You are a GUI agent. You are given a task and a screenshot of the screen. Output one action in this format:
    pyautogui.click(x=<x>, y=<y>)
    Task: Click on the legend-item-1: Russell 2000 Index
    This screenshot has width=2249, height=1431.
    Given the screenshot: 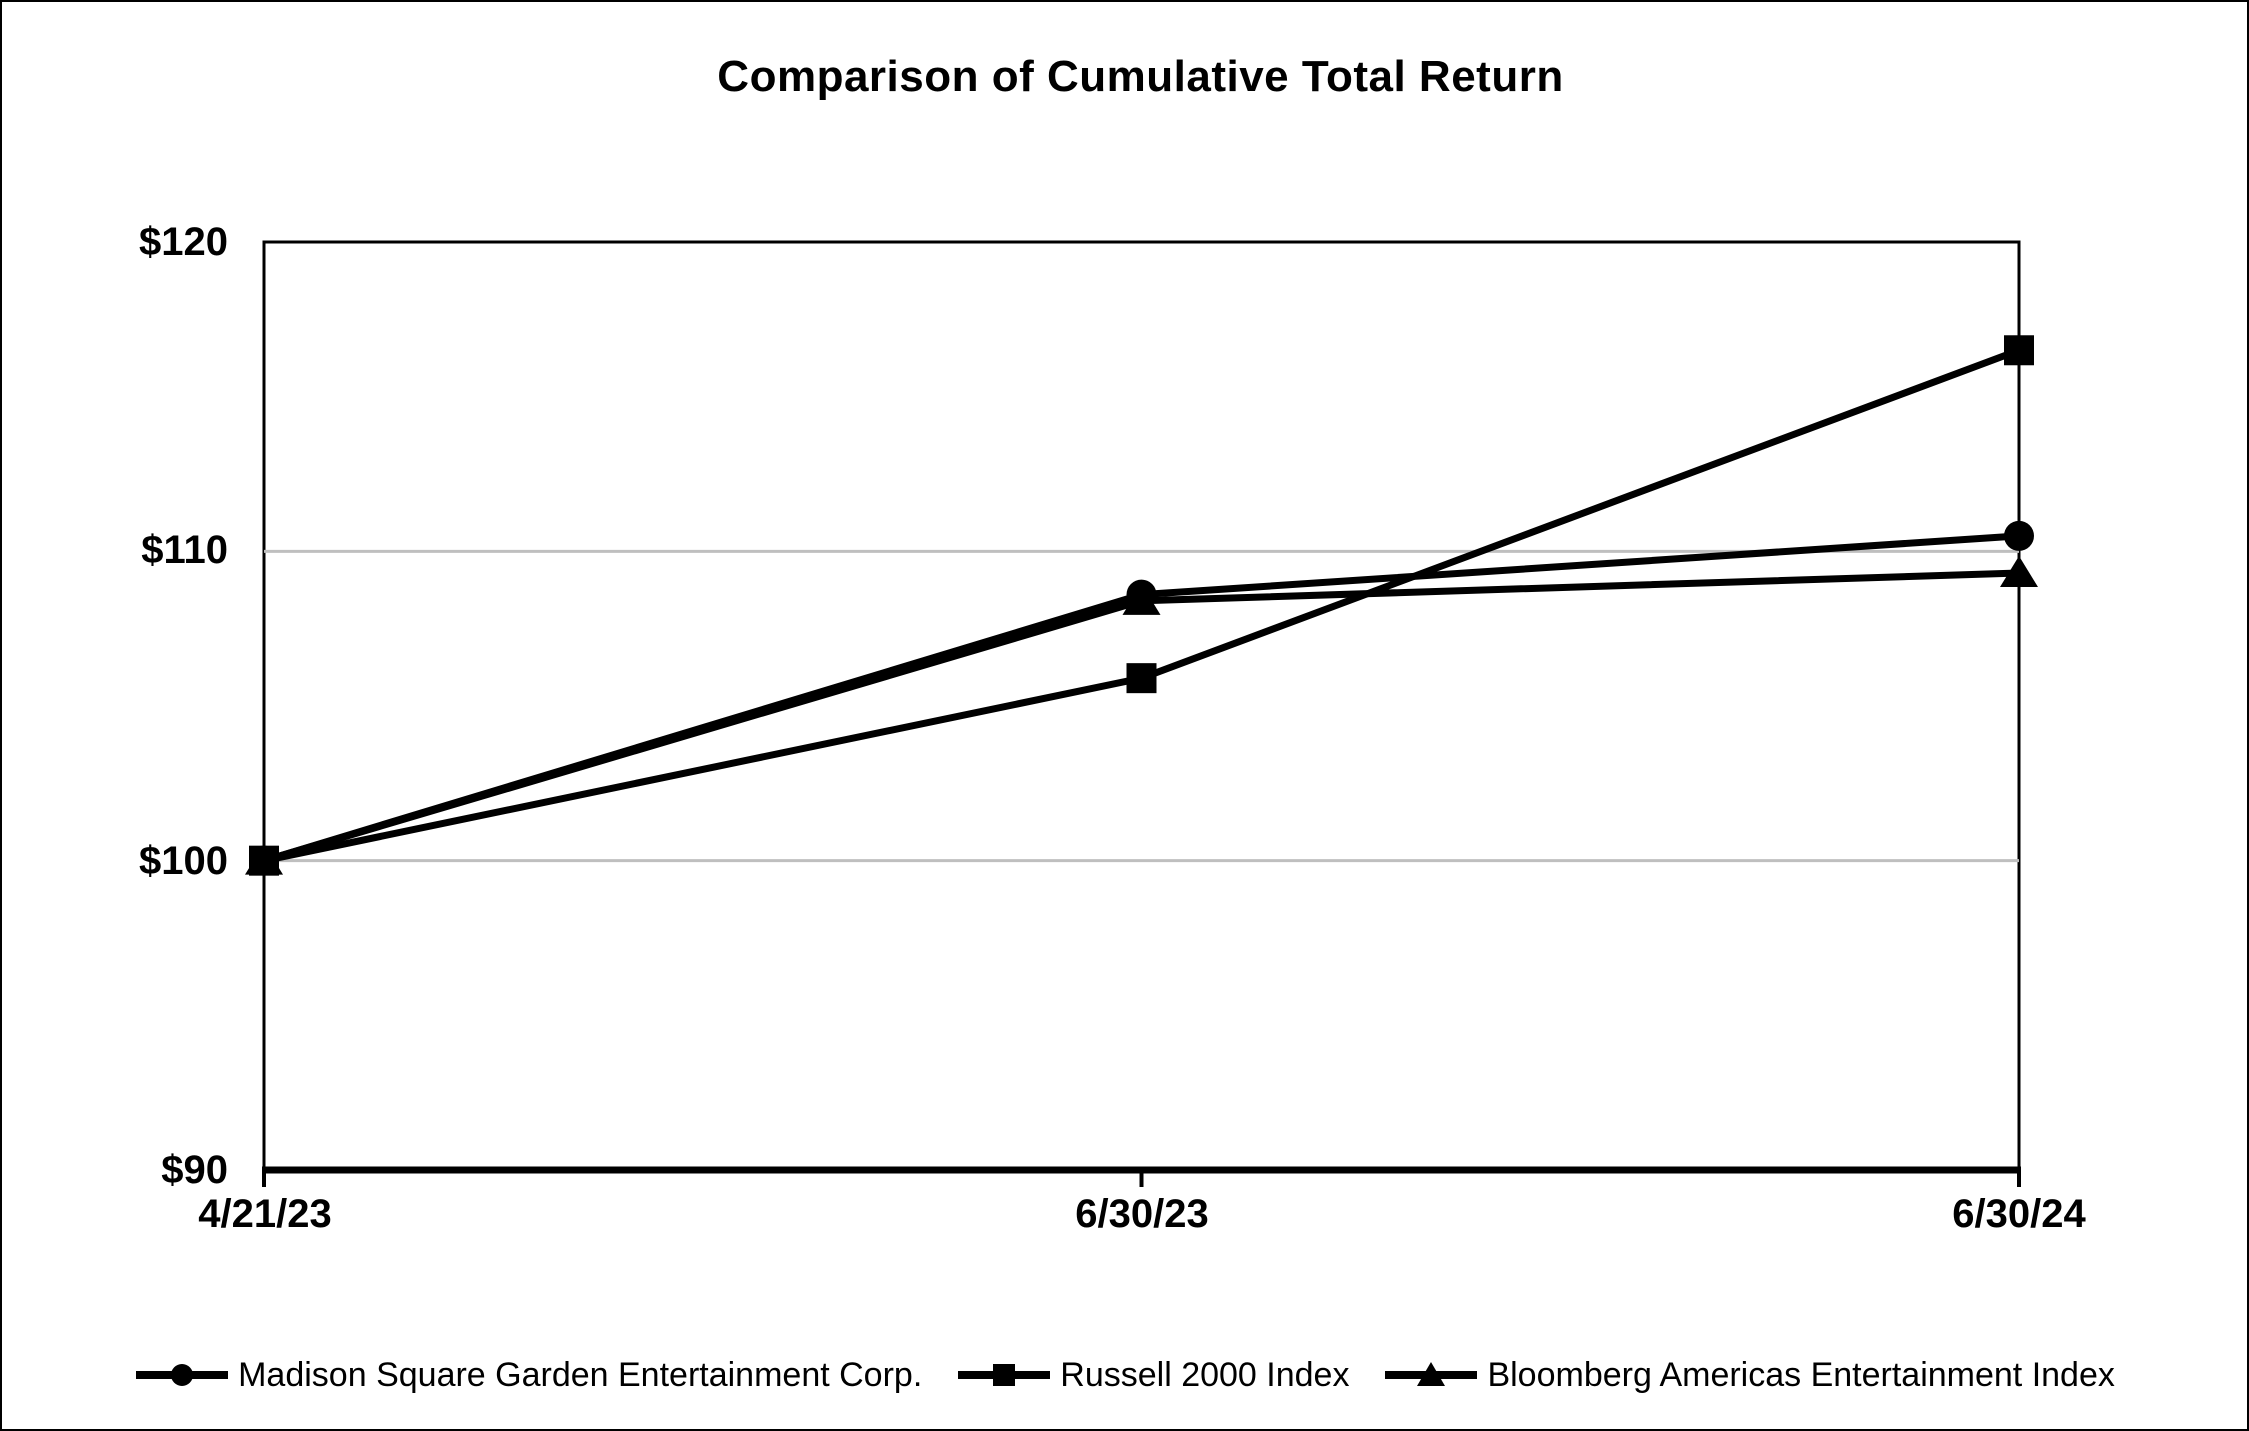 What is the action you would take?
    pyautogui.click(x=1152, y=1375)
    